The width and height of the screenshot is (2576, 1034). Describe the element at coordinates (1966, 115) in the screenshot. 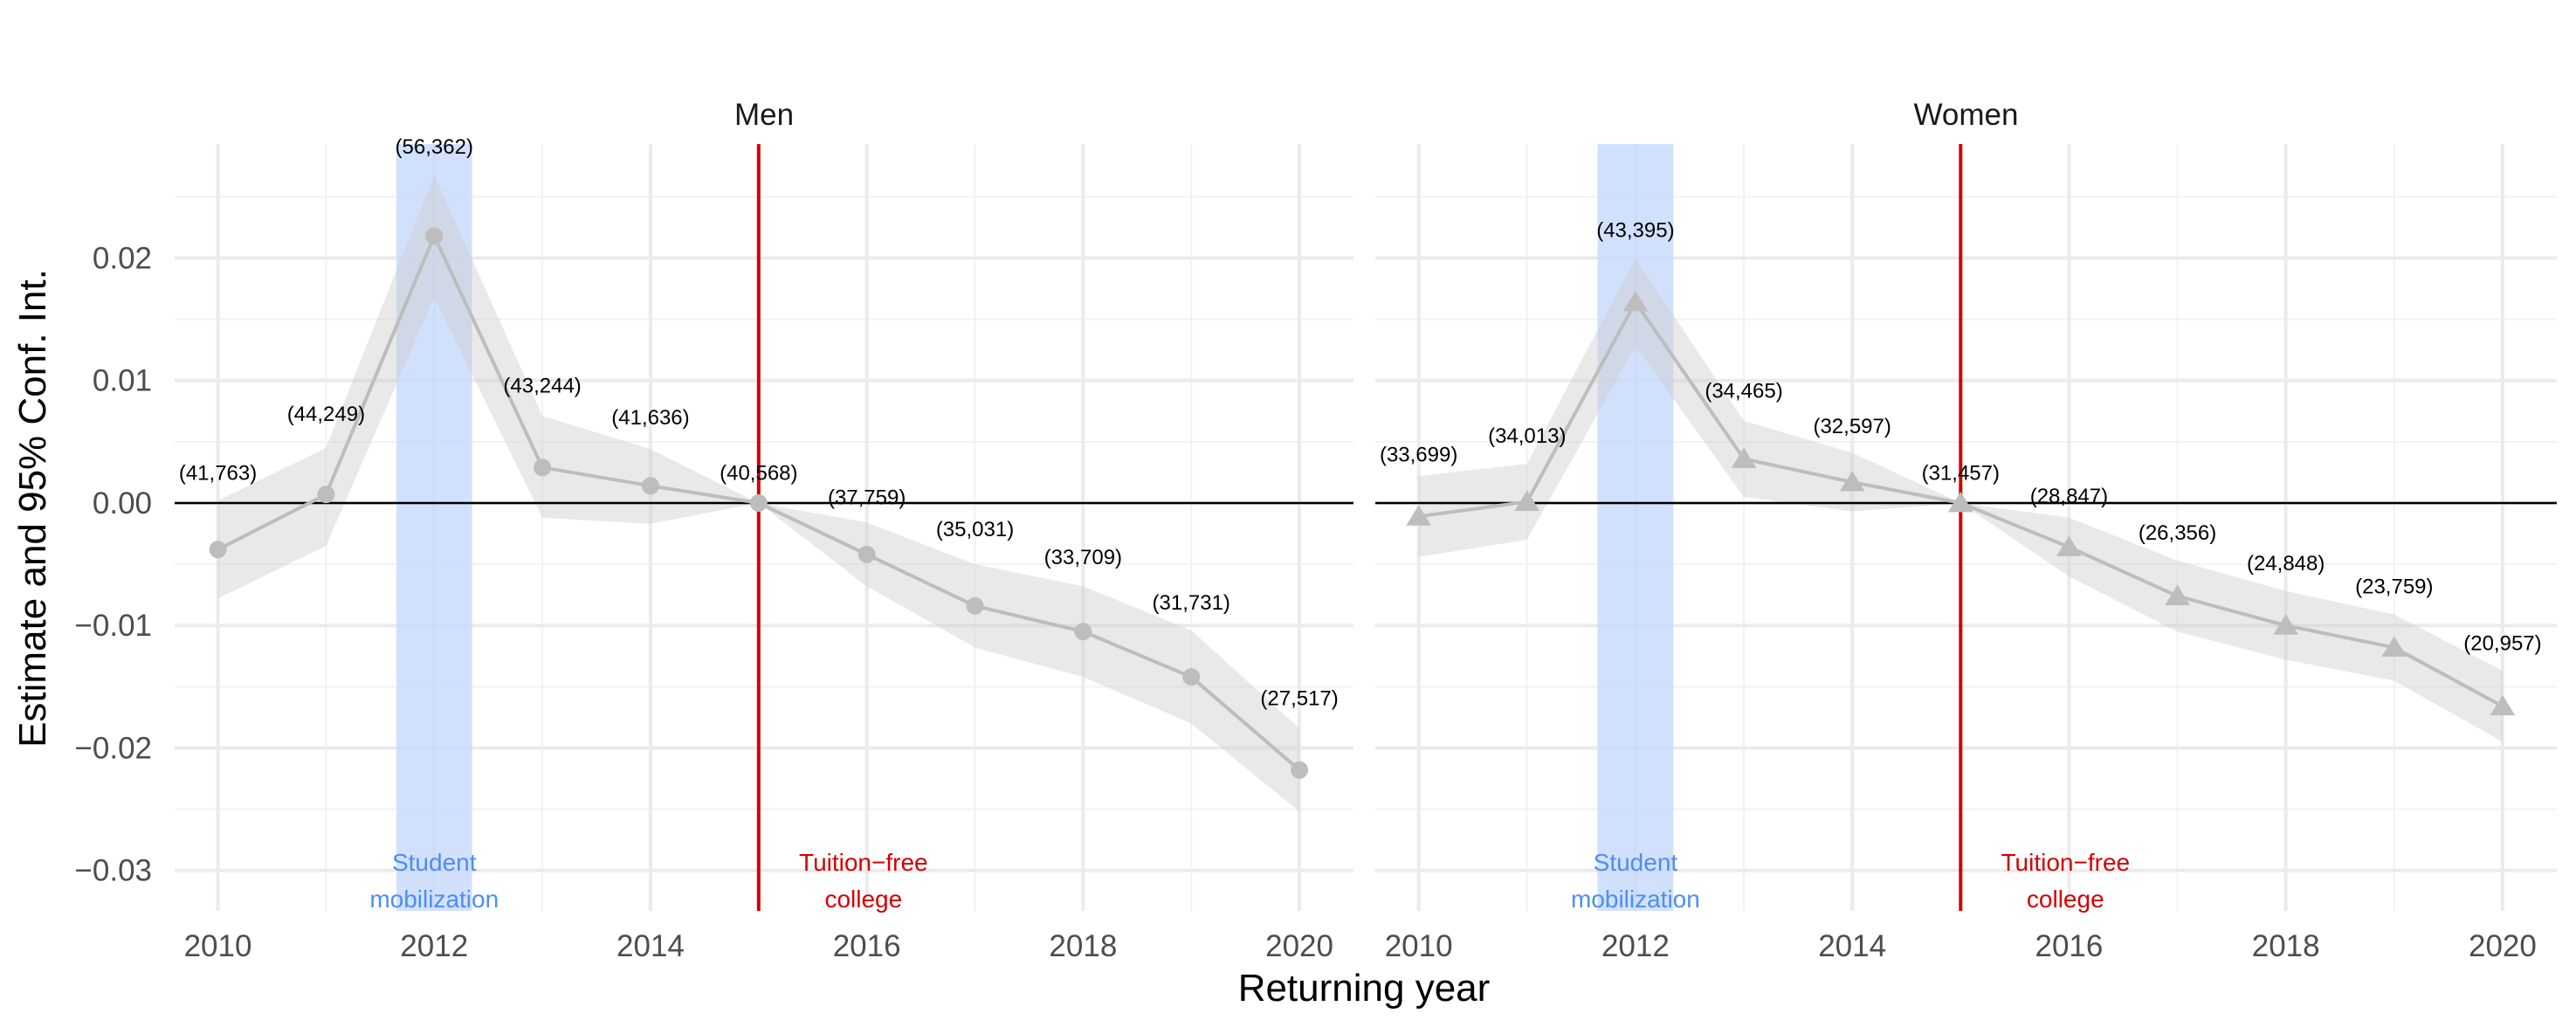

I see `panel-title: Women` at that location.